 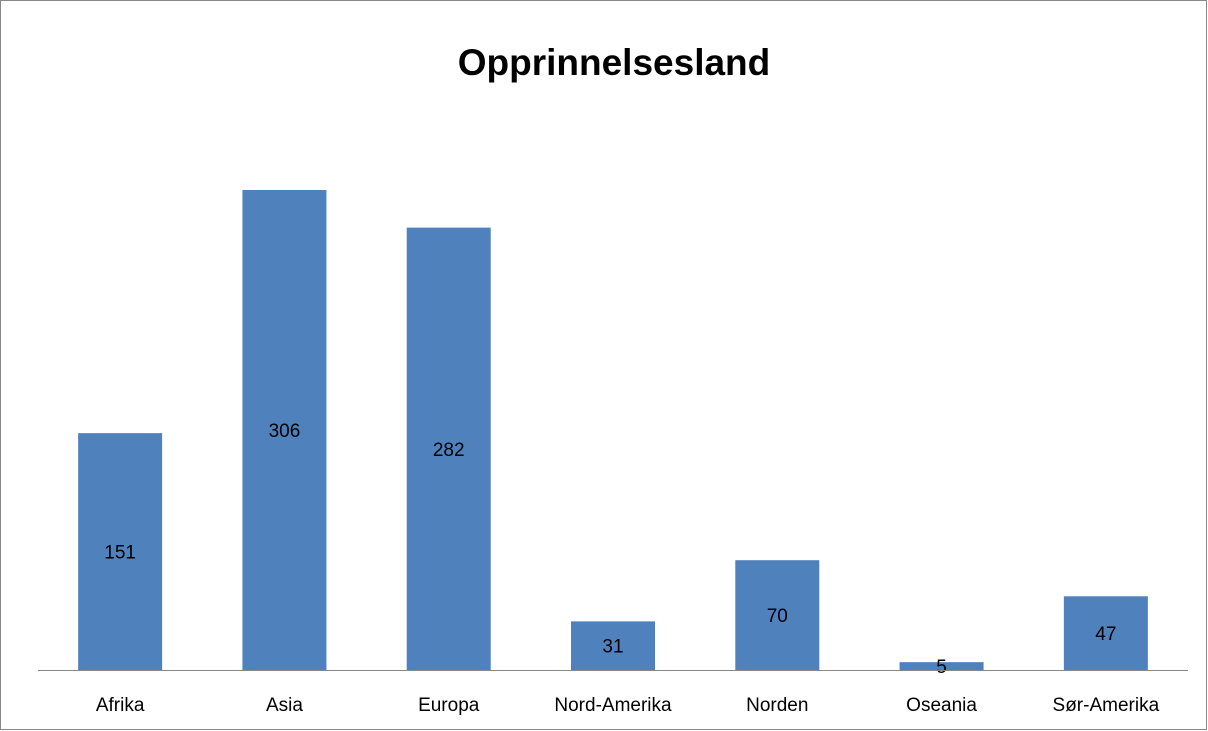 I want to click on value-label: 47, so click(x=1105, y=634).